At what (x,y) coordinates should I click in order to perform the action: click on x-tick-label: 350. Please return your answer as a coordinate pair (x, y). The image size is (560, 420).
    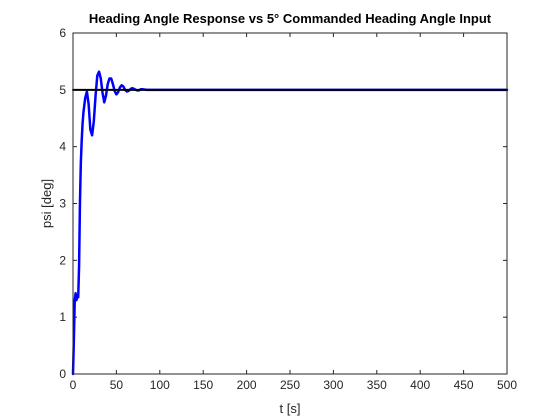
    Looking at the image, I should click on (377, 385).